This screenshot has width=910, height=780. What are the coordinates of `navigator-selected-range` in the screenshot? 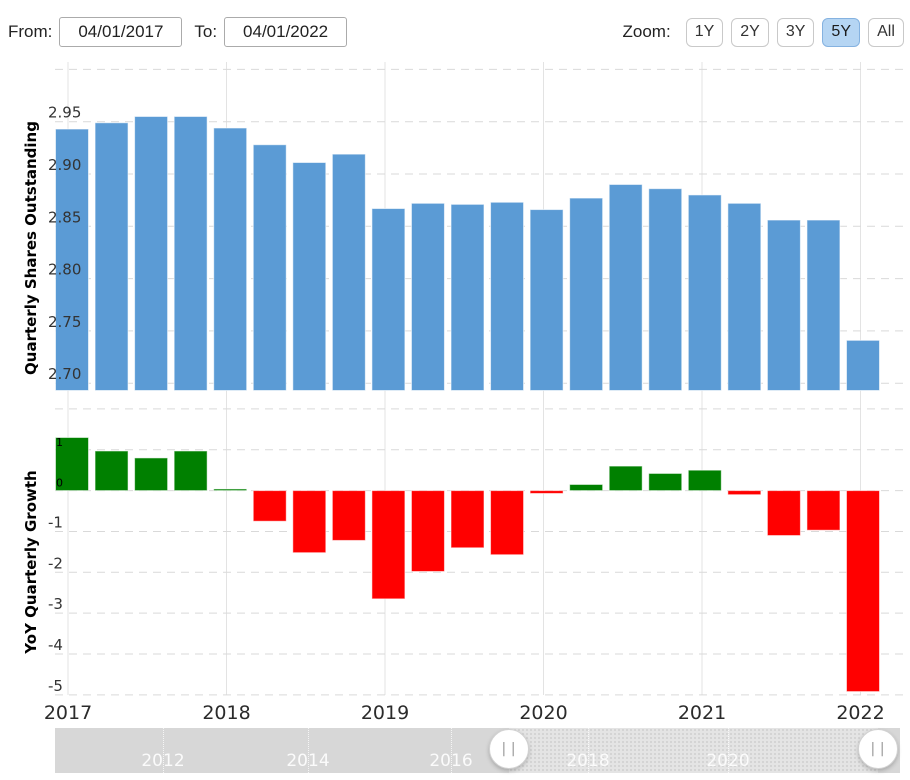 It's located at (693, 750).